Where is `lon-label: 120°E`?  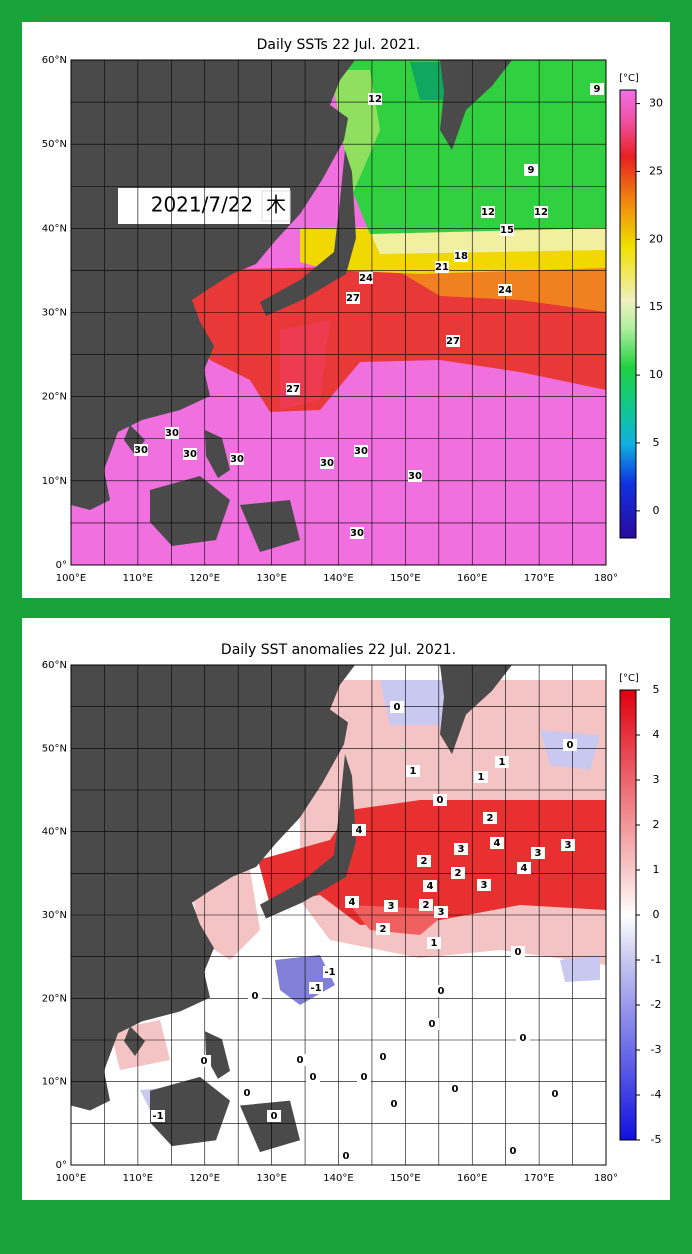
lon-label: 120°E is located at coordinates (205, 578).